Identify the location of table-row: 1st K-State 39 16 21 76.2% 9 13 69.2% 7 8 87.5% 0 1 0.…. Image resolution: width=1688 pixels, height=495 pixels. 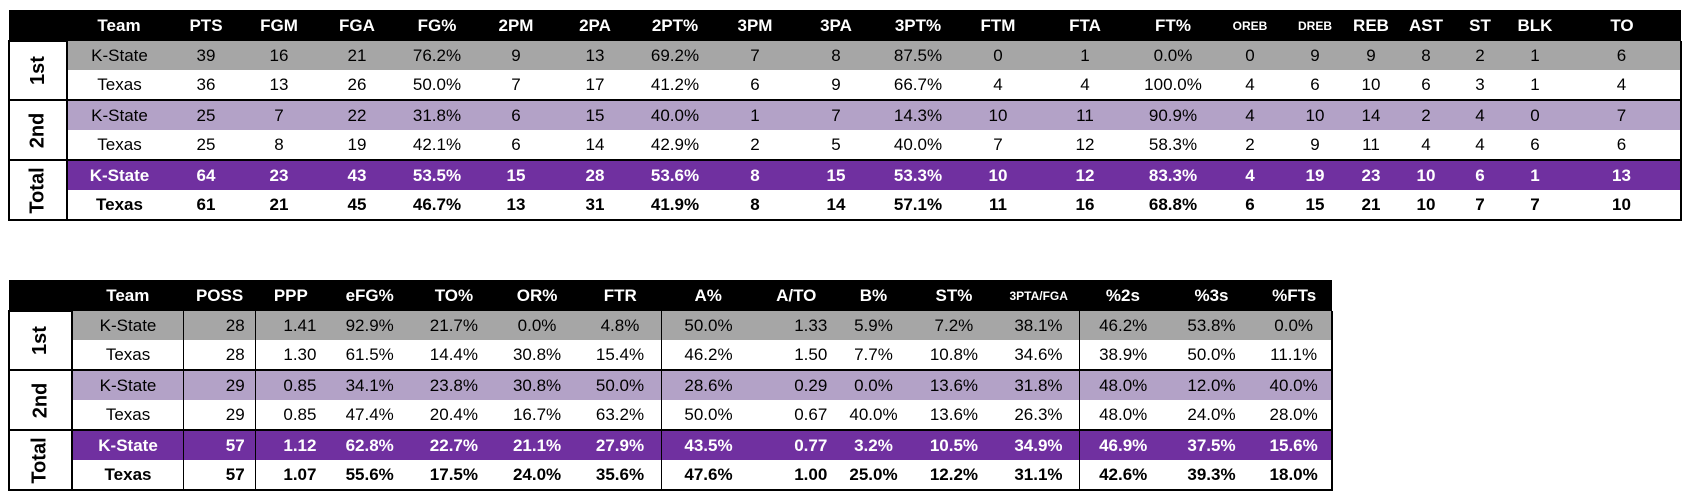
(845, 70).